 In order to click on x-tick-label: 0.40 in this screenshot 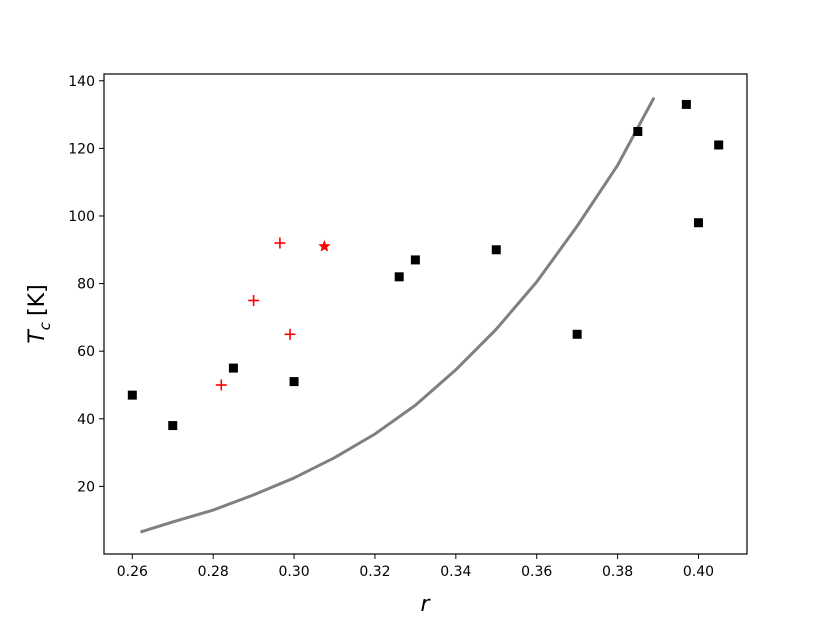, I will do `click(698, 572)`.